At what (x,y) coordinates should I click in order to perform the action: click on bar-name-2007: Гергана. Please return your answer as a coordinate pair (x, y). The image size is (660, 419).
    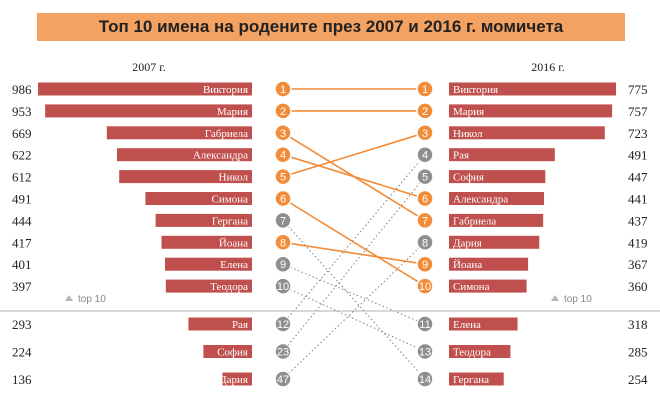
    Looking at the image, I should click on (230, 221).